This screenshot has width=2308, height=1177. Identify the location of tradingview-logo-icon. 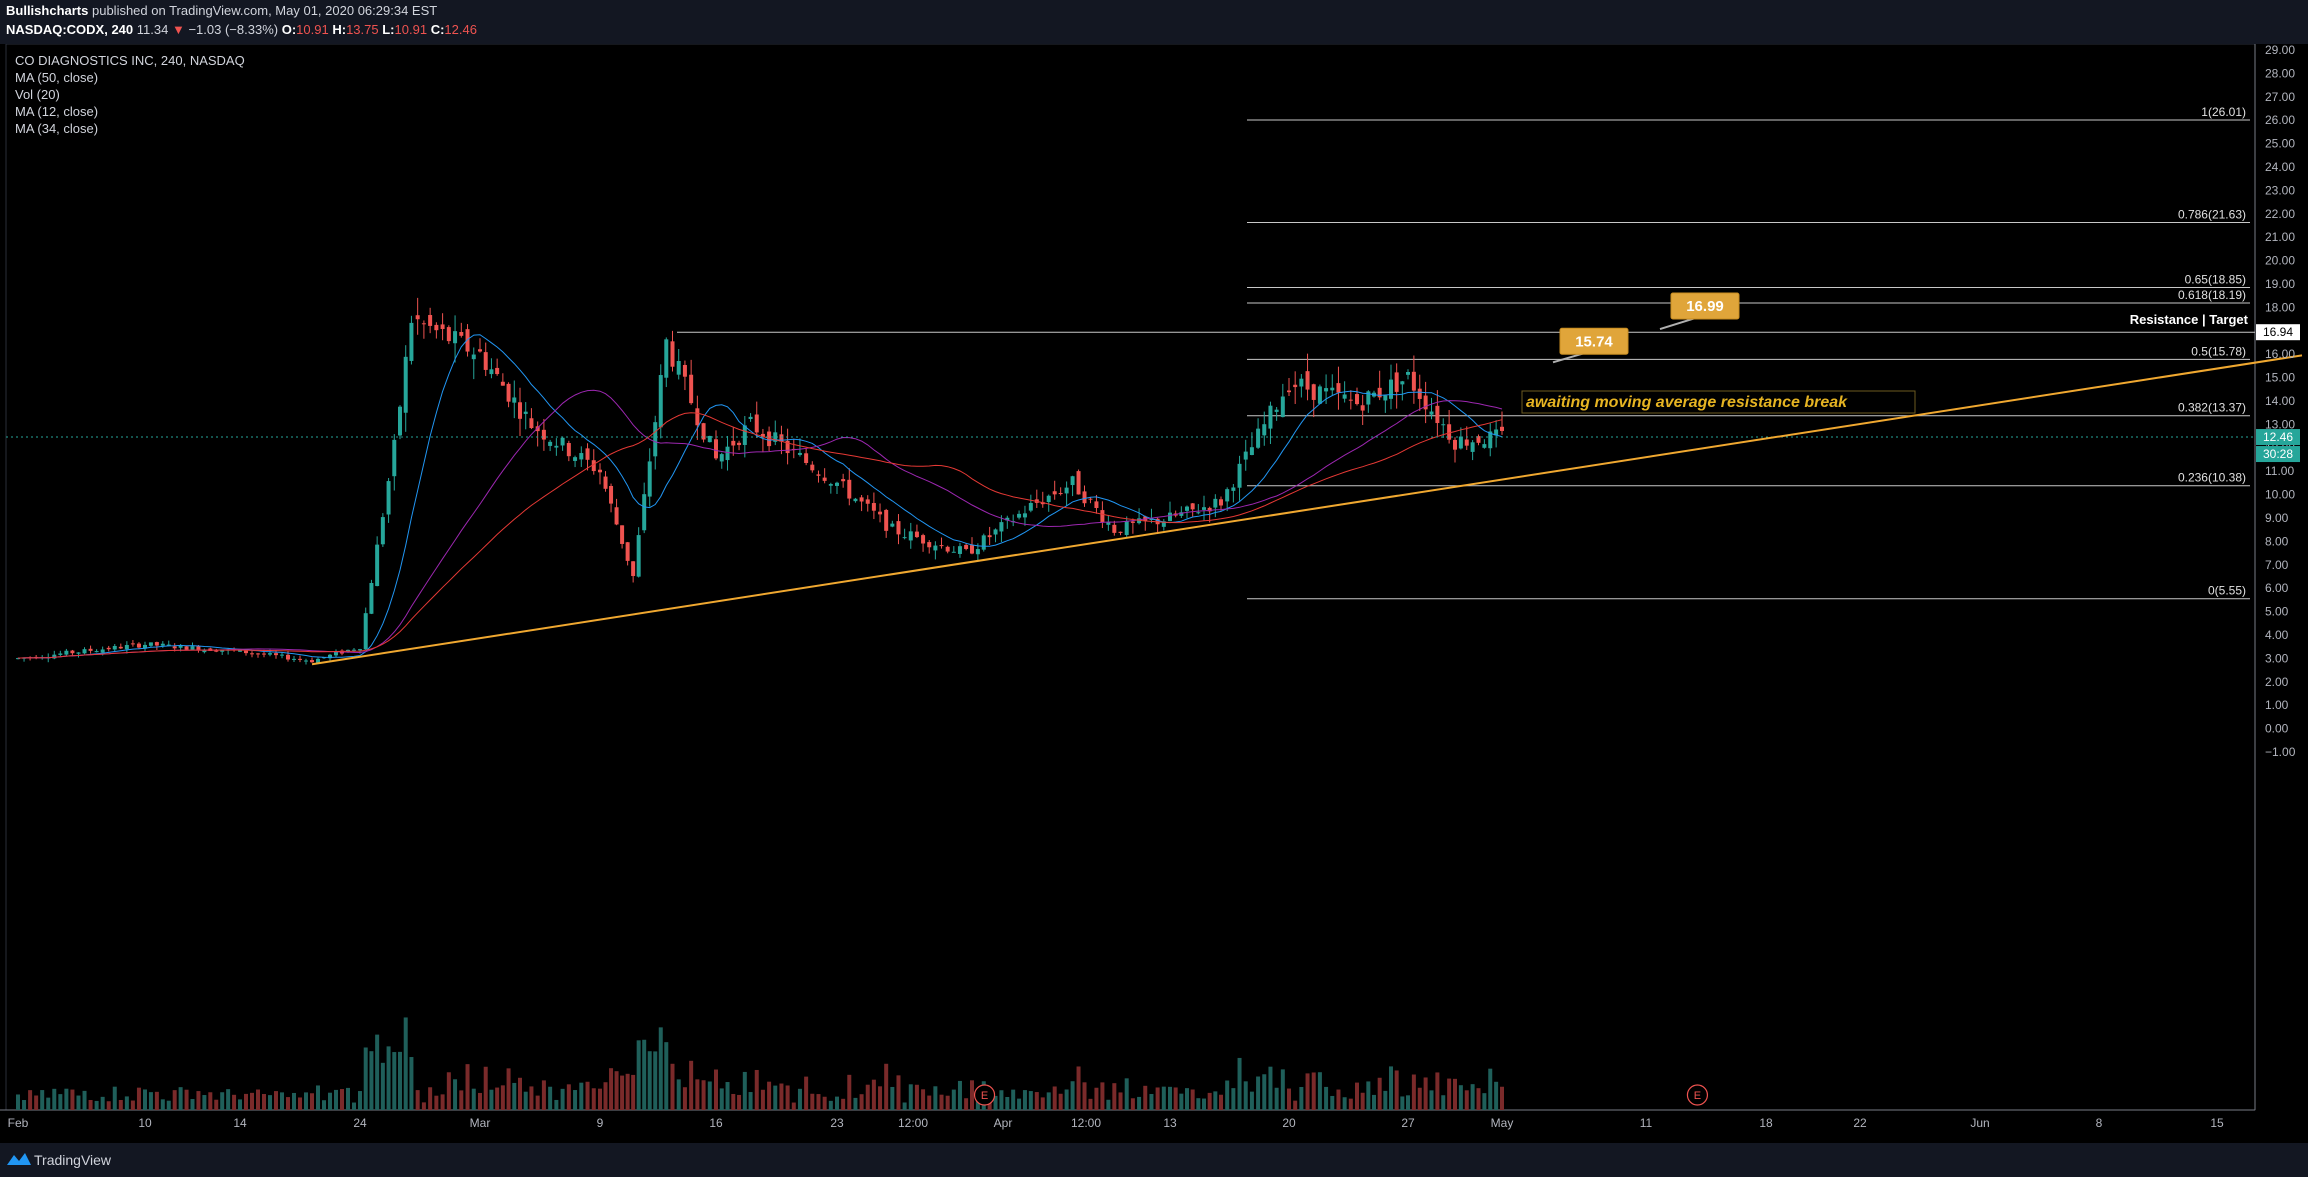
(19, 1159).